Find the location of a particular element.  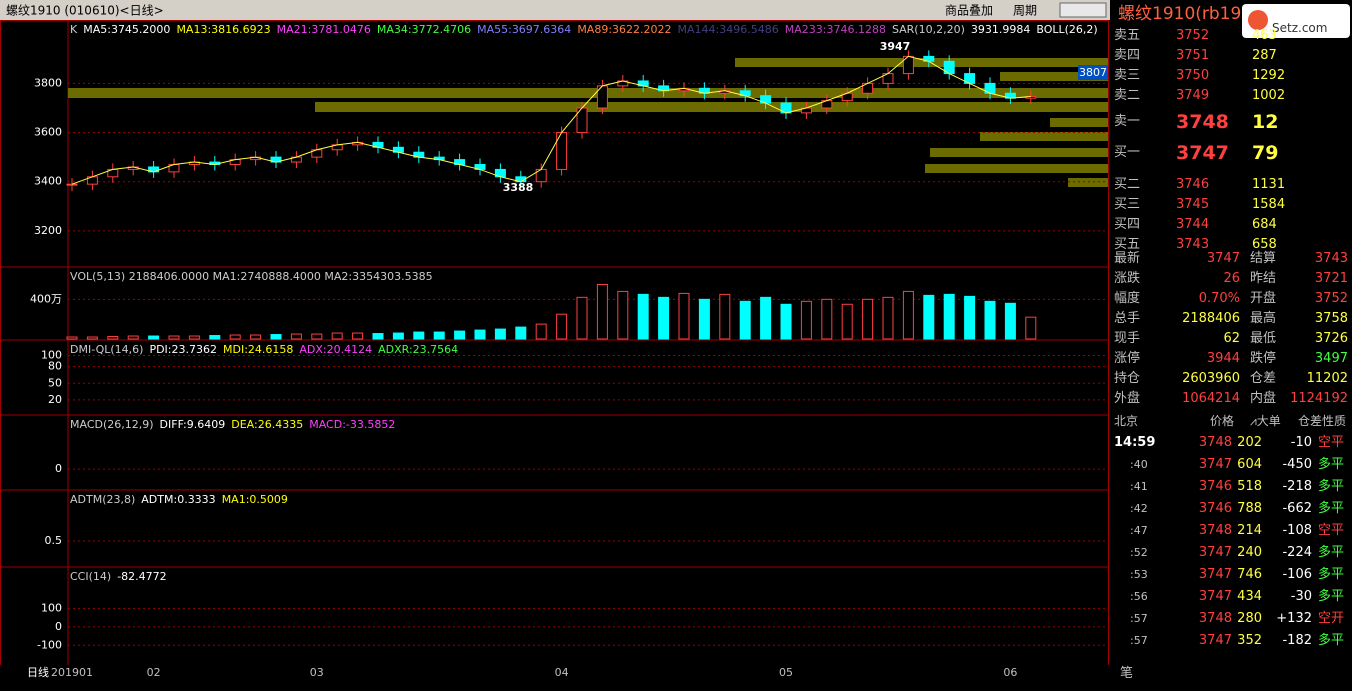

cell: 开盘 is located at coordinates (1263, 298).